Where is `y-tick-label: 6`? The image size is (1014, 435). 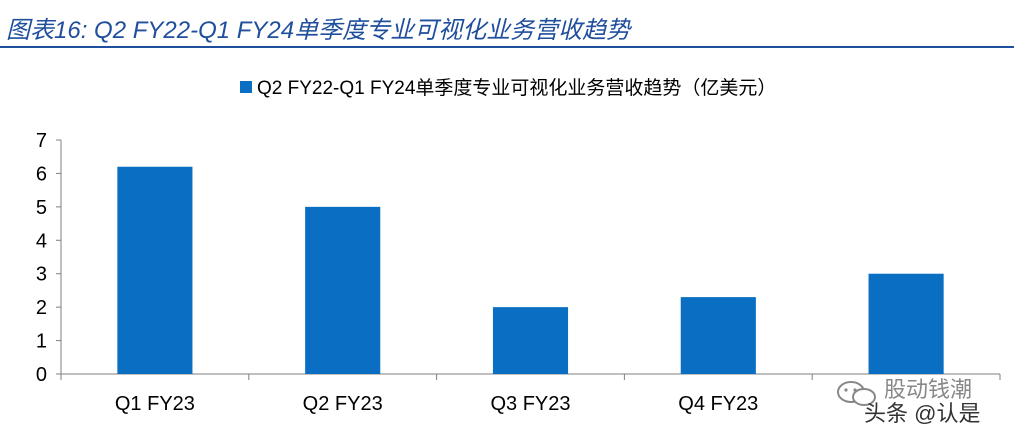
y-tick-label: 6 is located at coordinates (41, 174).